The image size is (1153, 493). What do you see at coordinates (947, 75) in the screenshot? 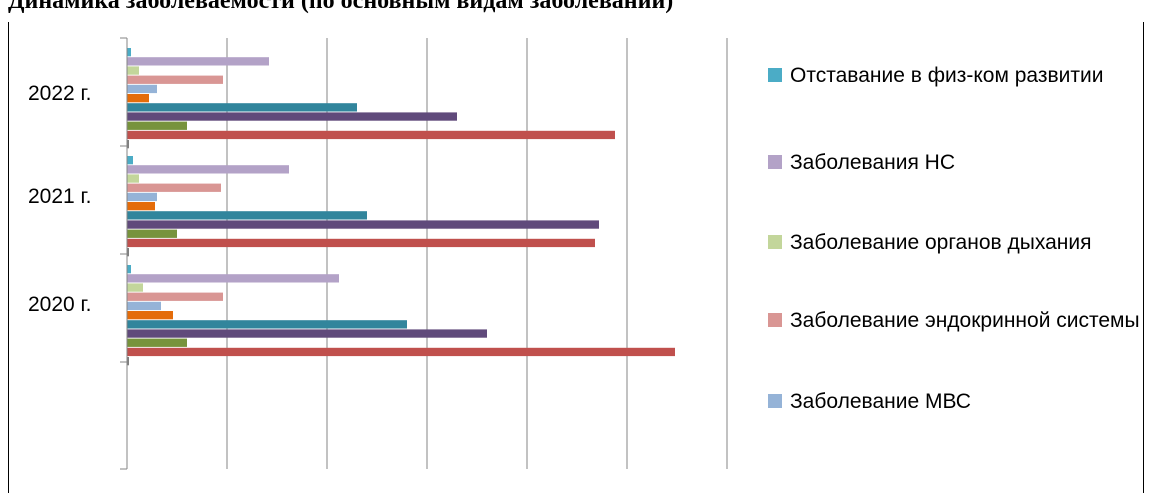
I see `legend-label: Отставание в физ-ком развитии` at bounding box center [947, 75].